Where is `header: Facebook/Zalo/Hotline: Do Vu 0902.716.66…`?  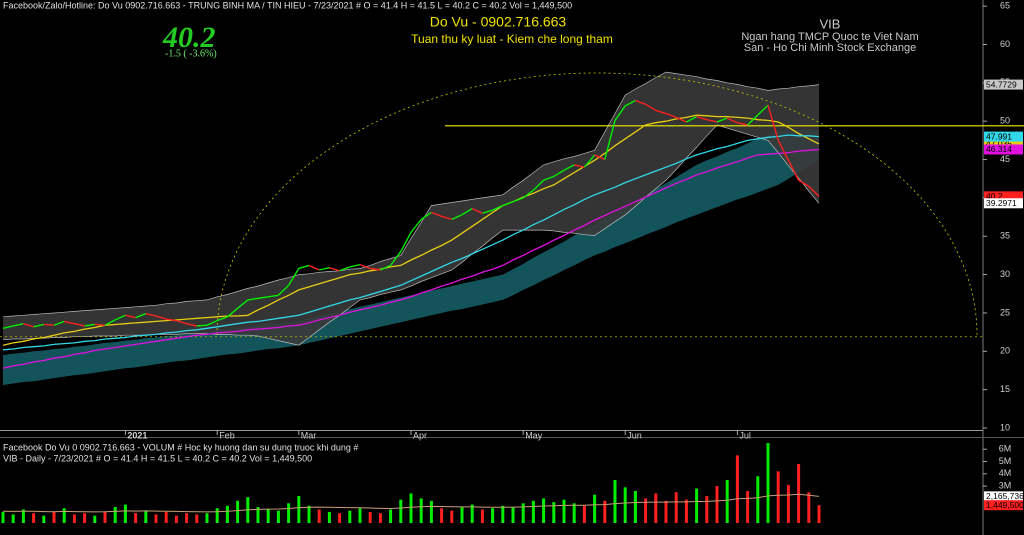 header: Facebook/Zalo/Hotline: Do Vu 0902.716.66… is located at coordinates (287, 5).